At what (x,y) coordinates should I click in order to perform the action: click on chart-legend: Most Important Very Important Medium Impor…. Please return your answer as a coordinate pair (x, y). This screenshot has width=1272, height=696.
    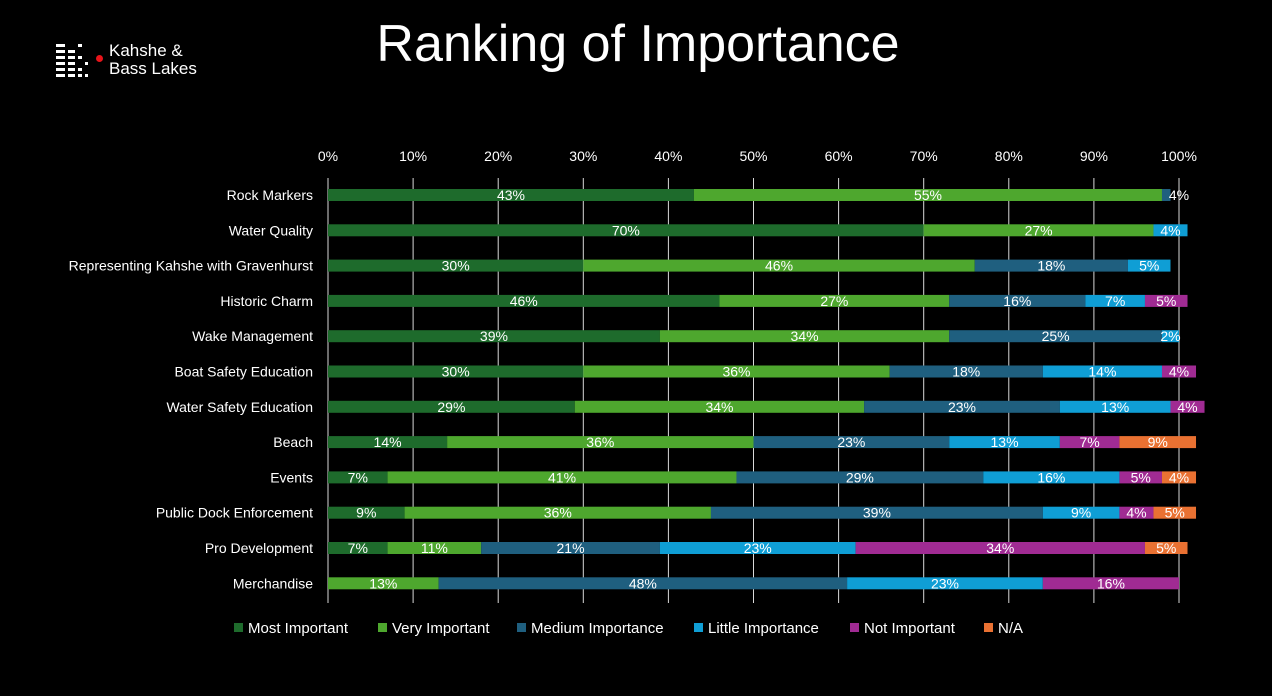
    Looking at the image, I should click on (636, 630).